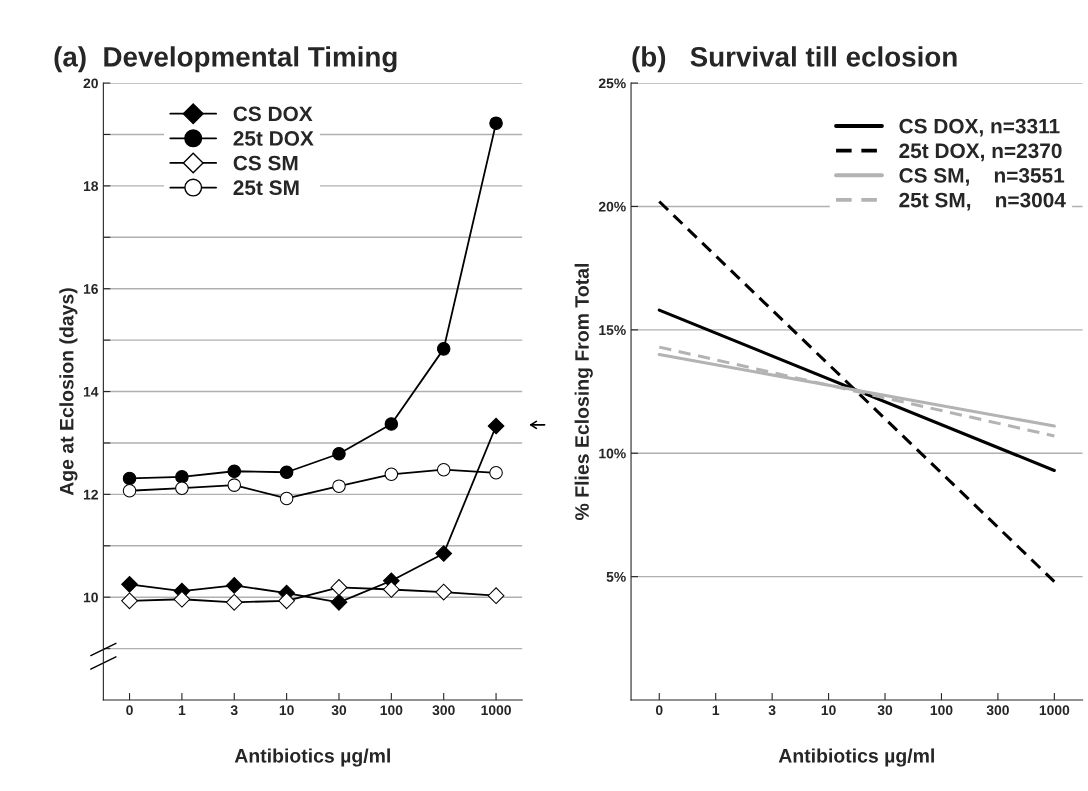  Describe the element at coordinates (90, 83) in the screenshot. I see `y-tick-label: 20` at that location.